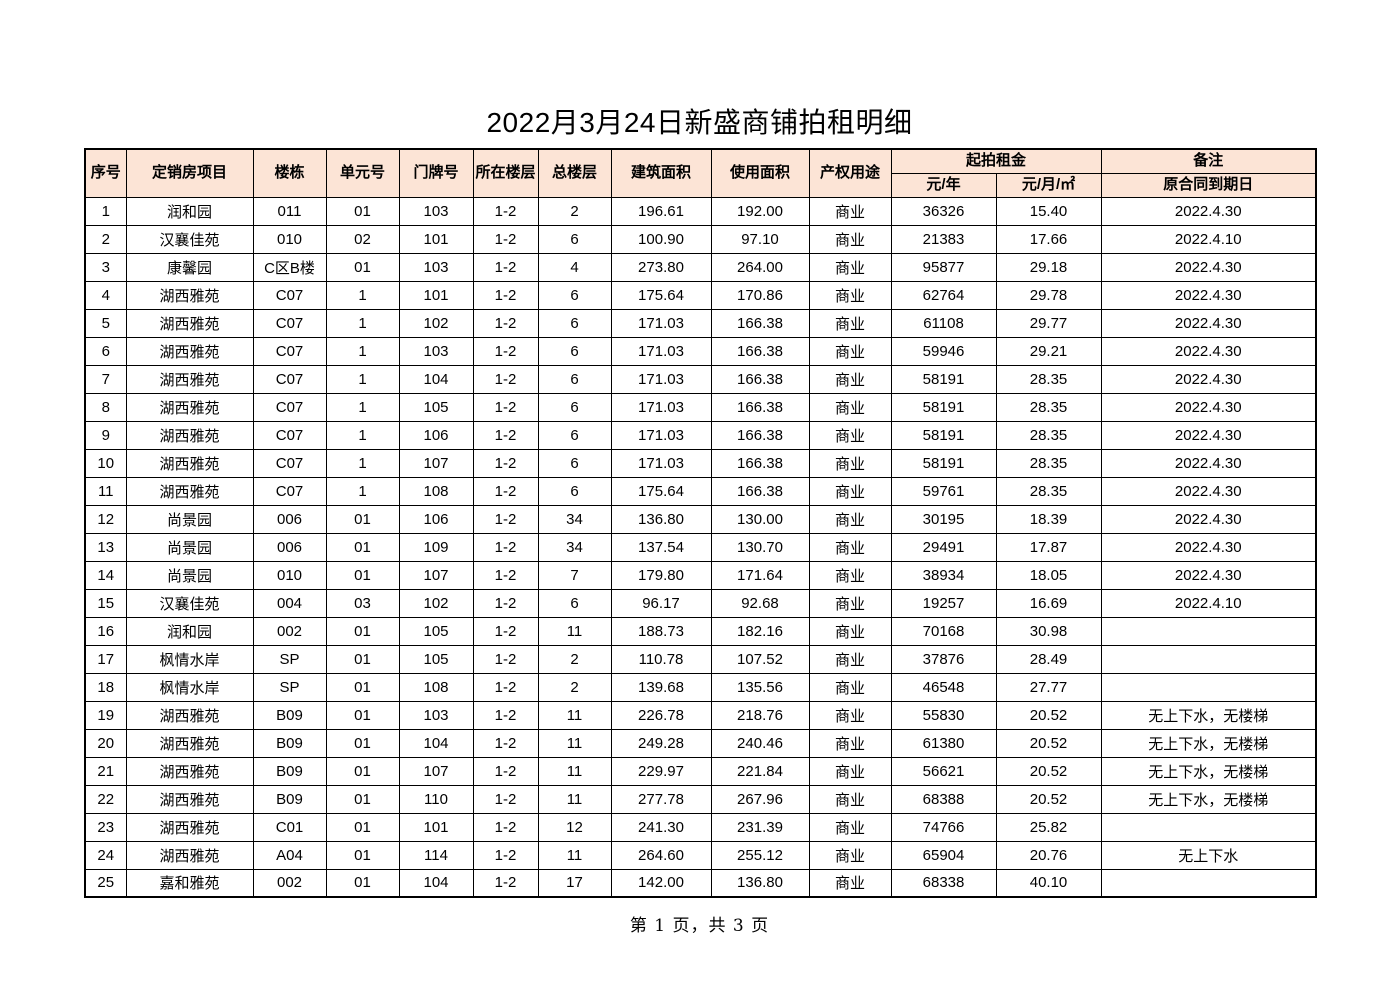 The height and width of the screenshot is (990, 1399). I want to click on table-cell: 27.77, so click(1048, 687).